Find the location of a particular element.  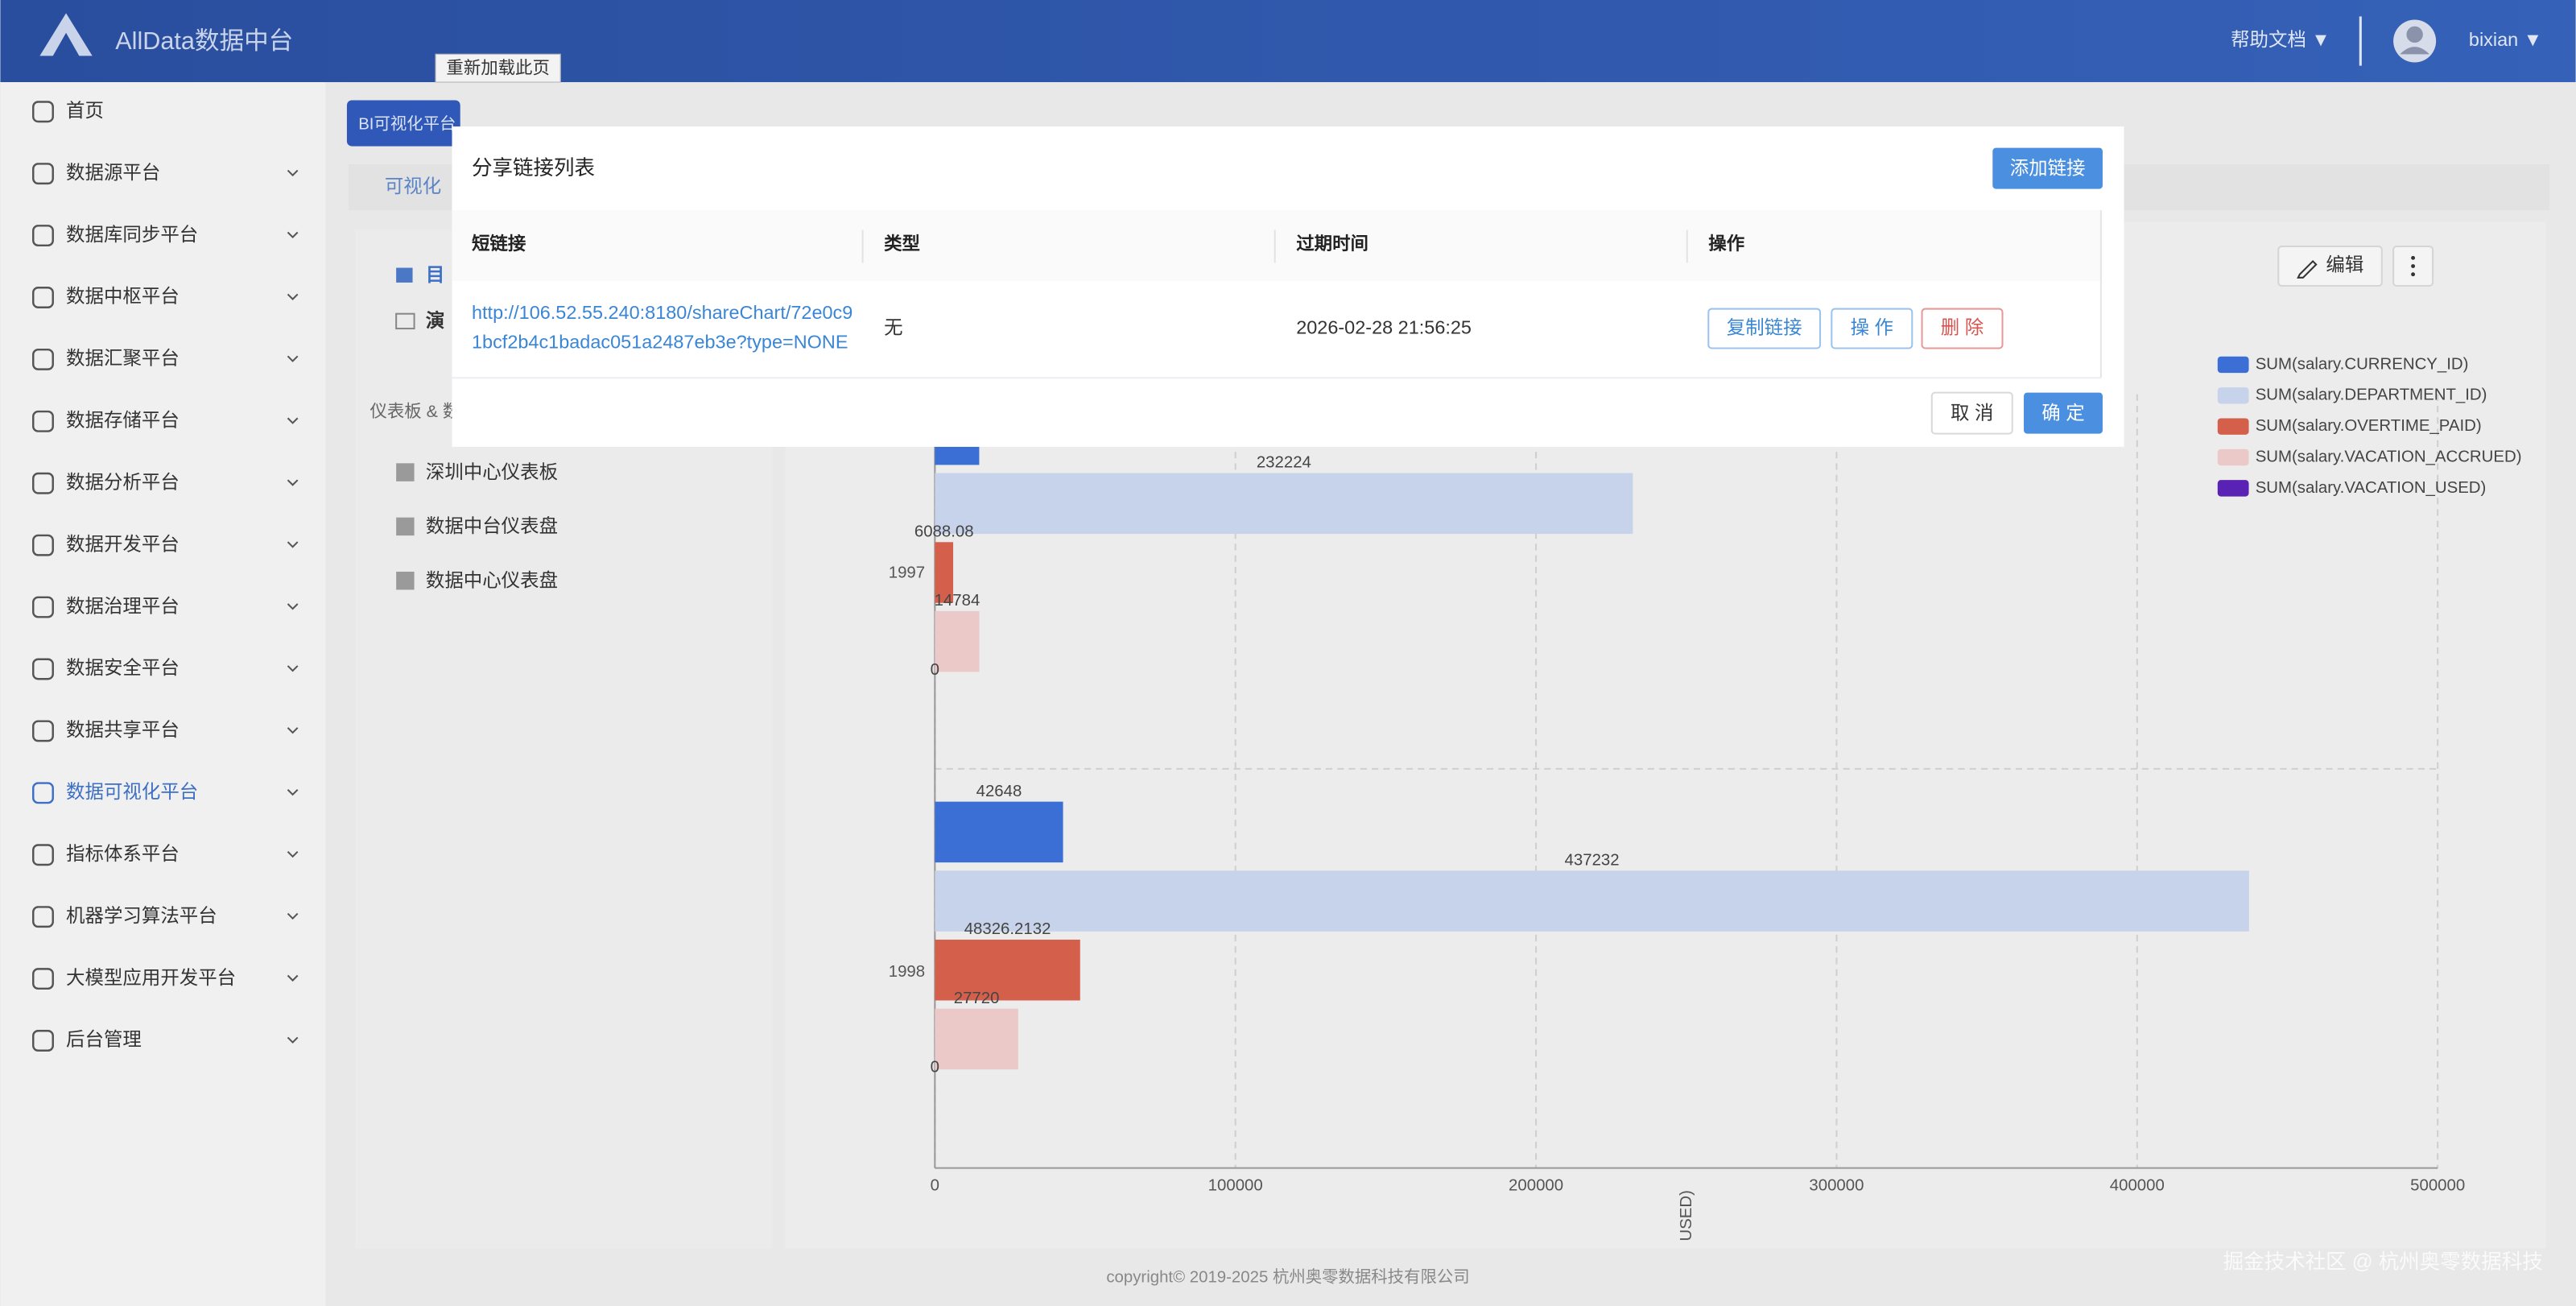

edit-icon is located at coordinates (2307, 269).